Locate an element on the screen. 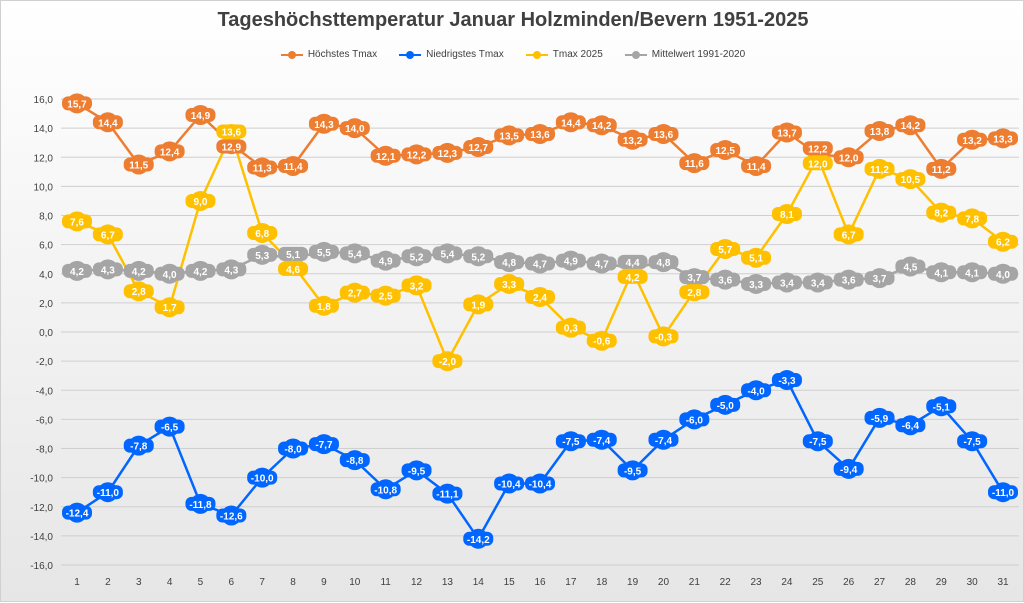  data-label: -7,5 is located at coordinates (973, 442).